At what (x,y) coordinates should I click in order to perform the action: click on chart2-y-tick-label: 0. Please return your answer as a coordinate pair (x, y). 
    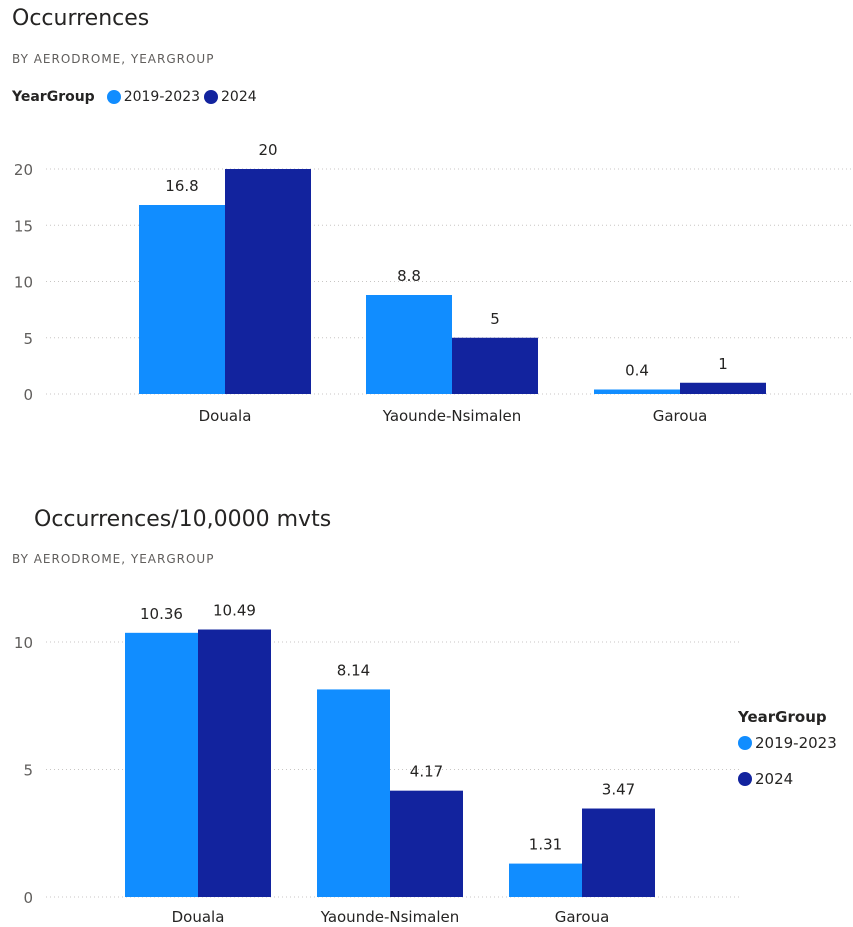
    Looking at the image, I should click on (28, 898).